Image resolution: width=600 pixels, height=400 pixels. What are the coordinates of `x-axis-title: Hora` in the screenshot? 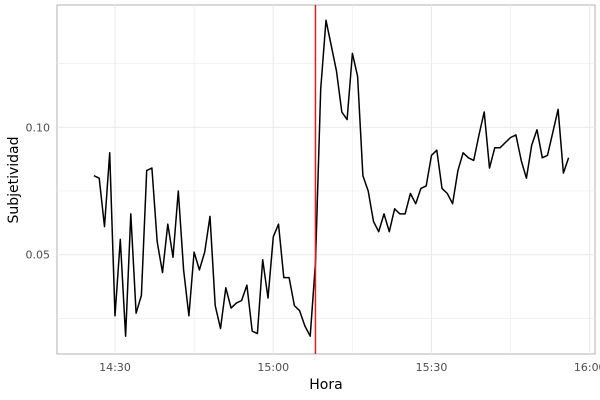 It's located at (325, 385).